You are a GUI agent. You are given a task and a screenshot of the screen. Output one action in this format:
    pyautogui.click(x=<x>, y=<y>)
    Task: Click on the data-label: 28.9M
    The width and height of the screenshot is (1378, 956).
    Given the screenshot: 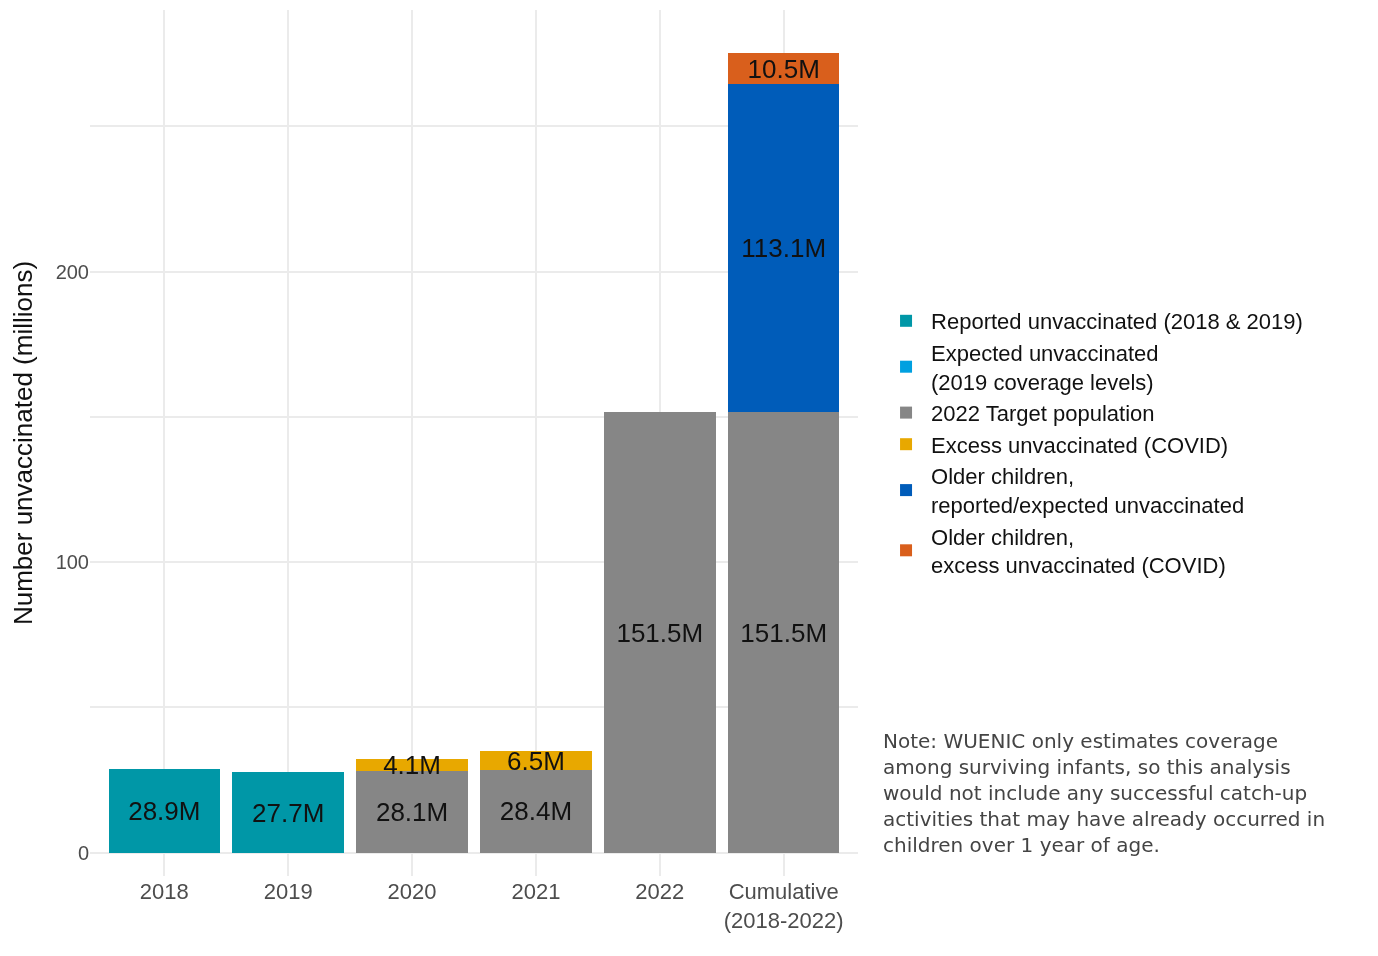 What is the action you would take?
    pyautogui.click(x=164, y=810)
    